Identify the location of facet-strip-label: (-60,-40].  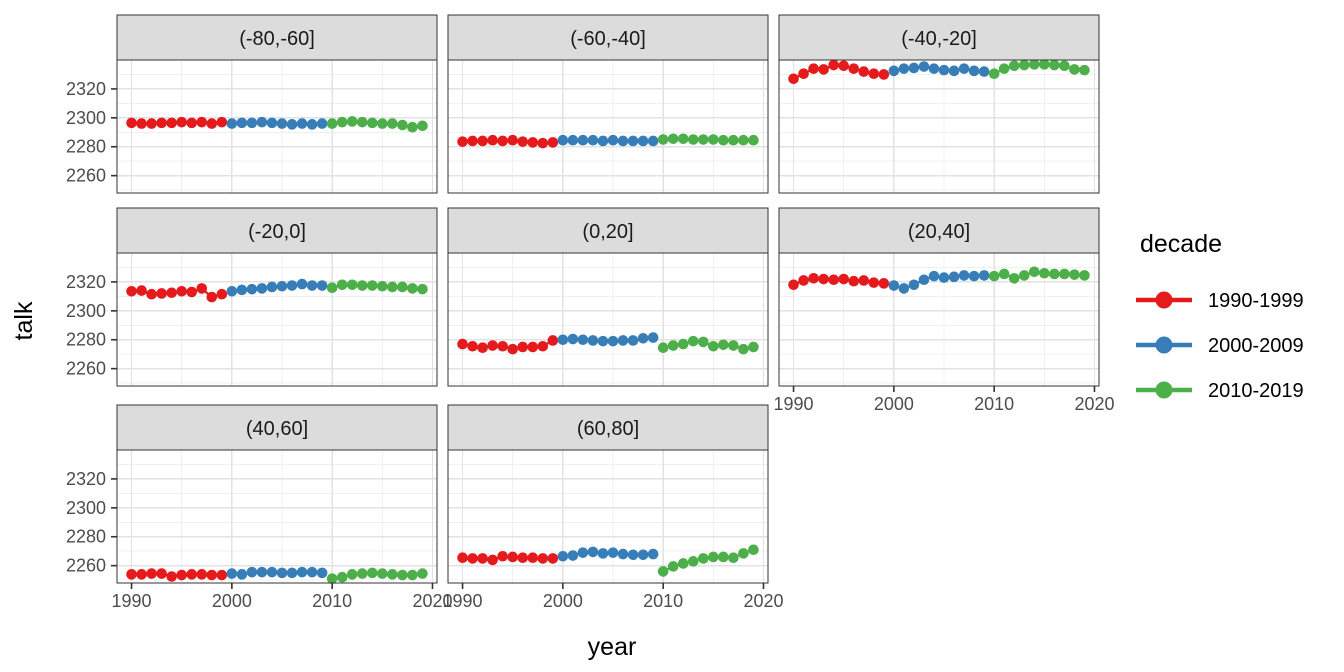
(608, 39).